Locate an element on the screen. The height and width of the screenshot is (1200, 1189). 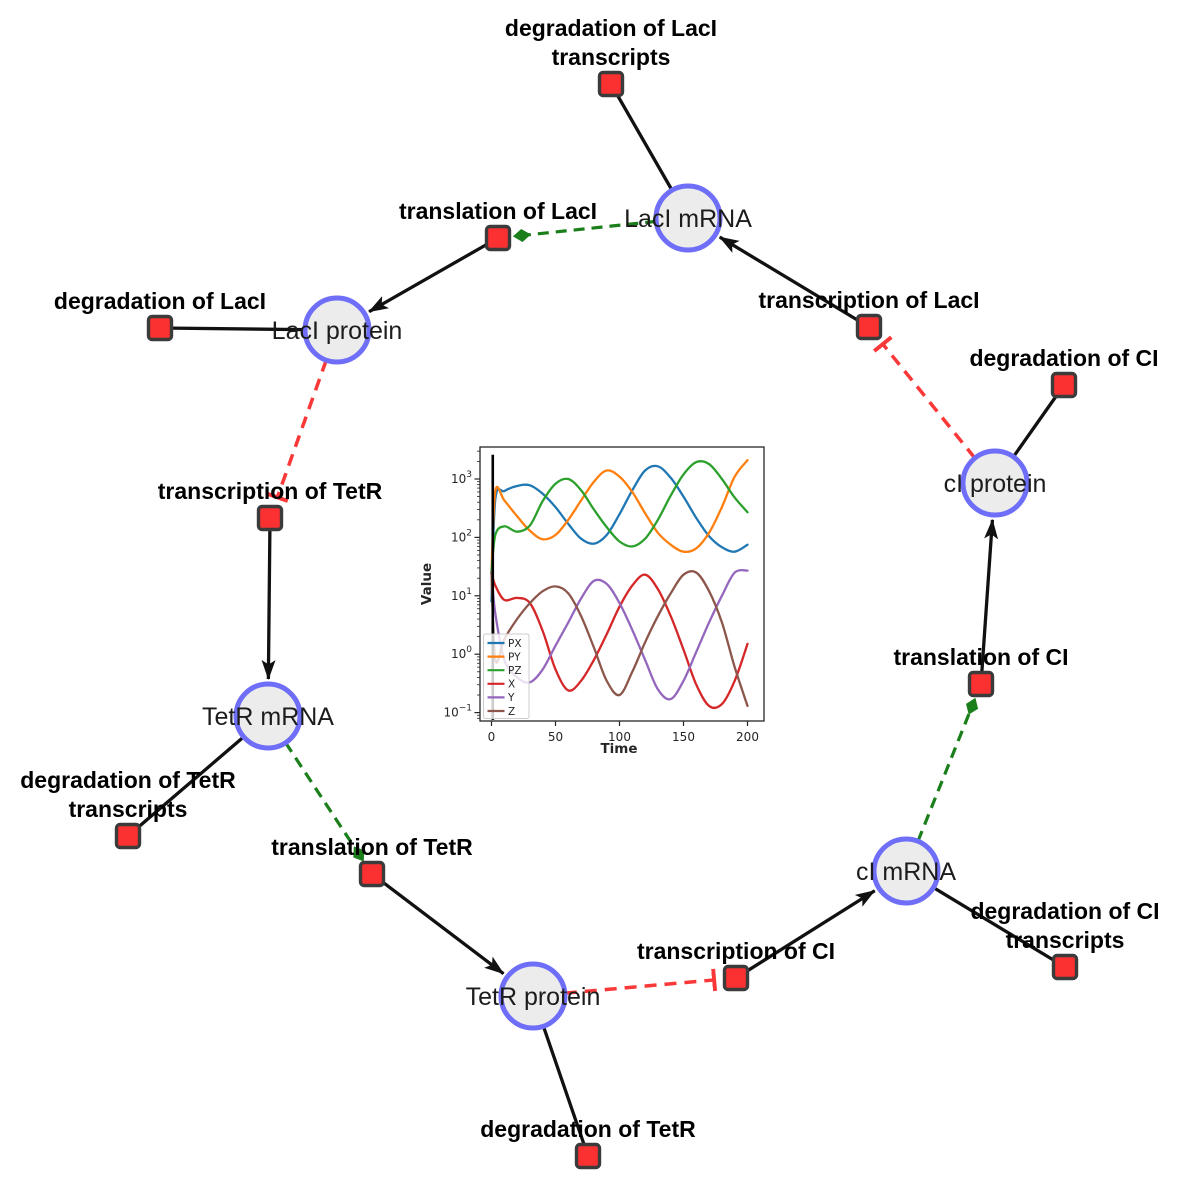
series-PY-line is located at coordinates (619, 516).